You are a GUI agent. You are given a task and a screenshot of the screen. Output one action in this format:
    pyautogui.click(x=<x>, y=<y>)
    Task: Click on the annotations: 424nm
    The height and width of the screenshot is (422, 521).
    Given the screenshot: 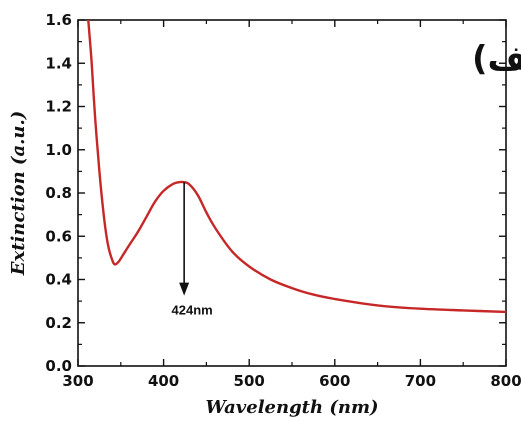 What is the action you would take?
    pyautogui.click(x=192, y=250)
    